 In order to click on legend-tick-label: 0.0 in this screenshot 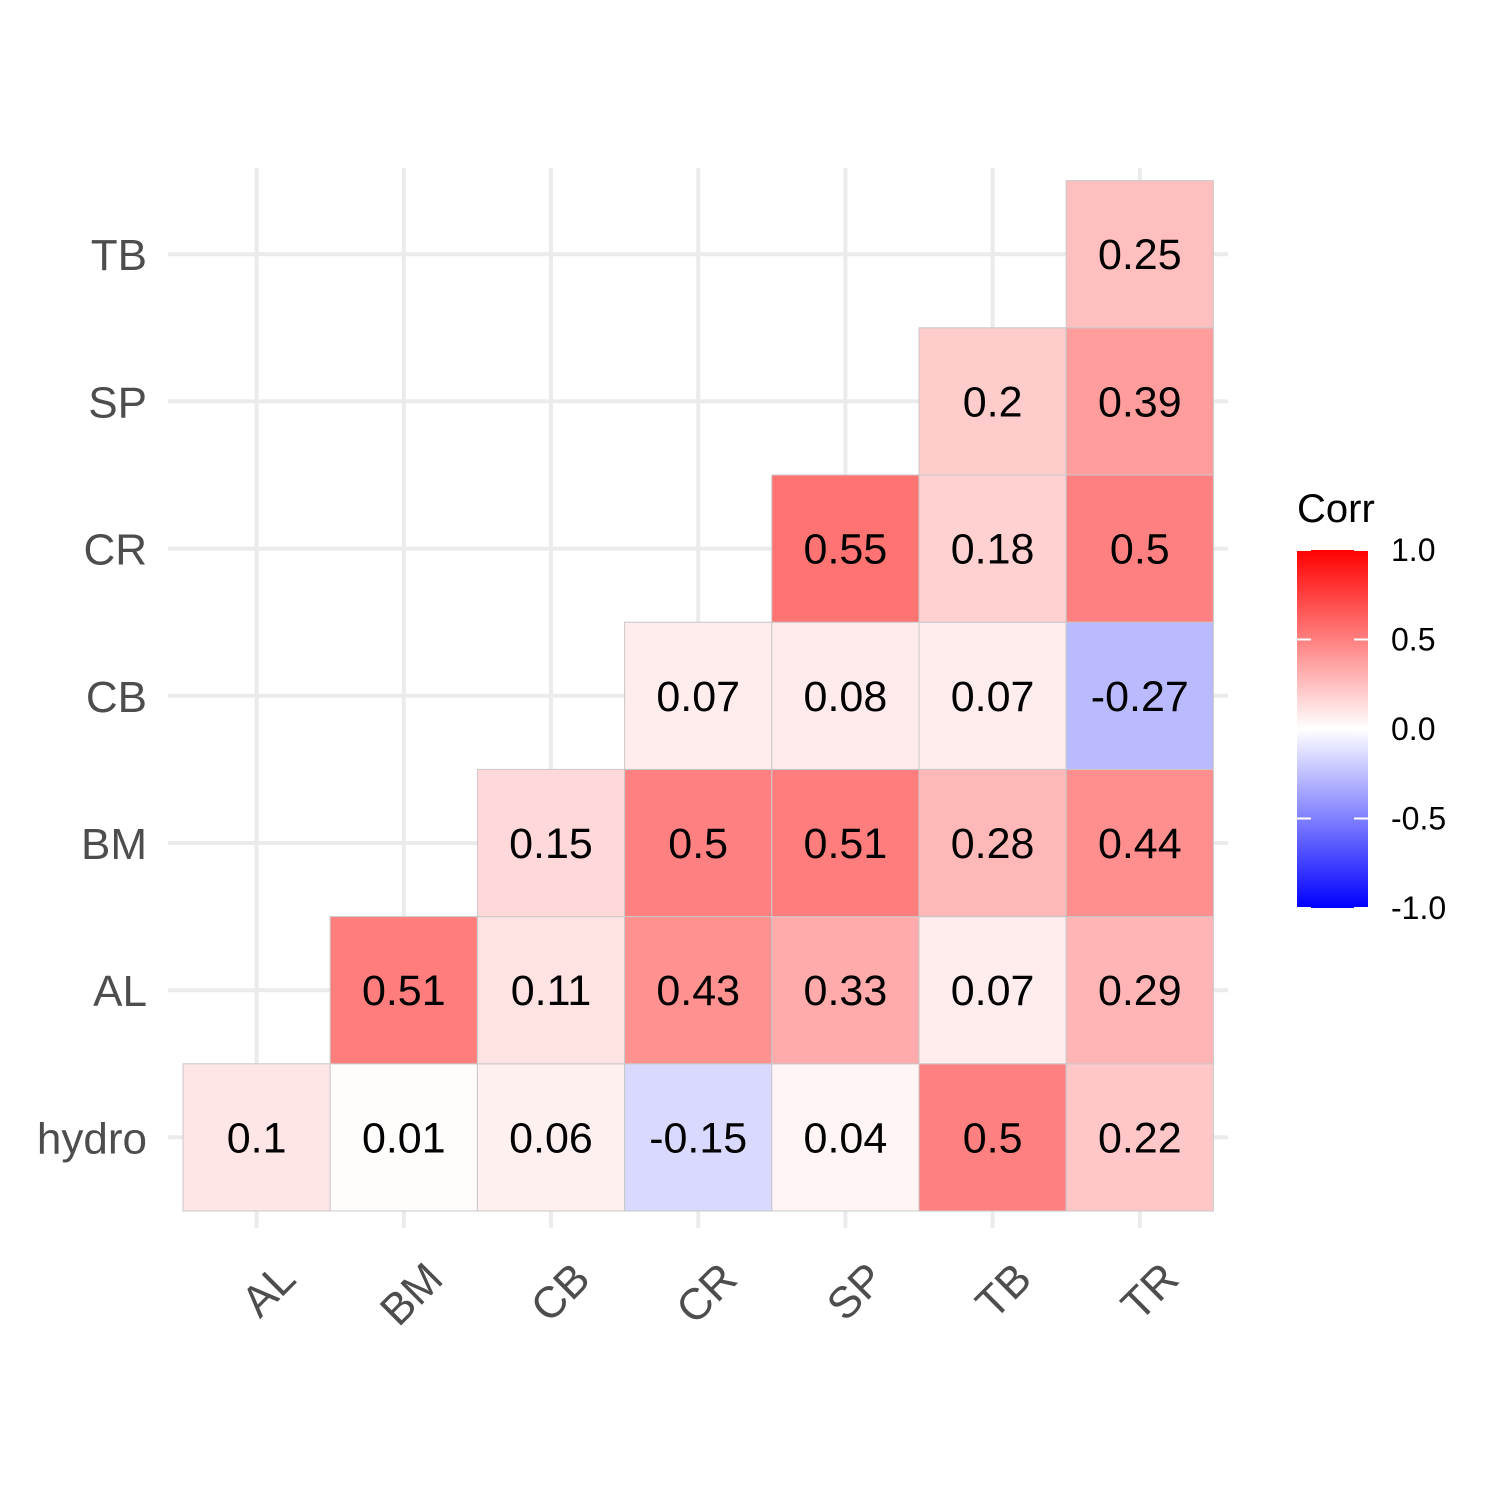, I will do `click(1413, 729)`.